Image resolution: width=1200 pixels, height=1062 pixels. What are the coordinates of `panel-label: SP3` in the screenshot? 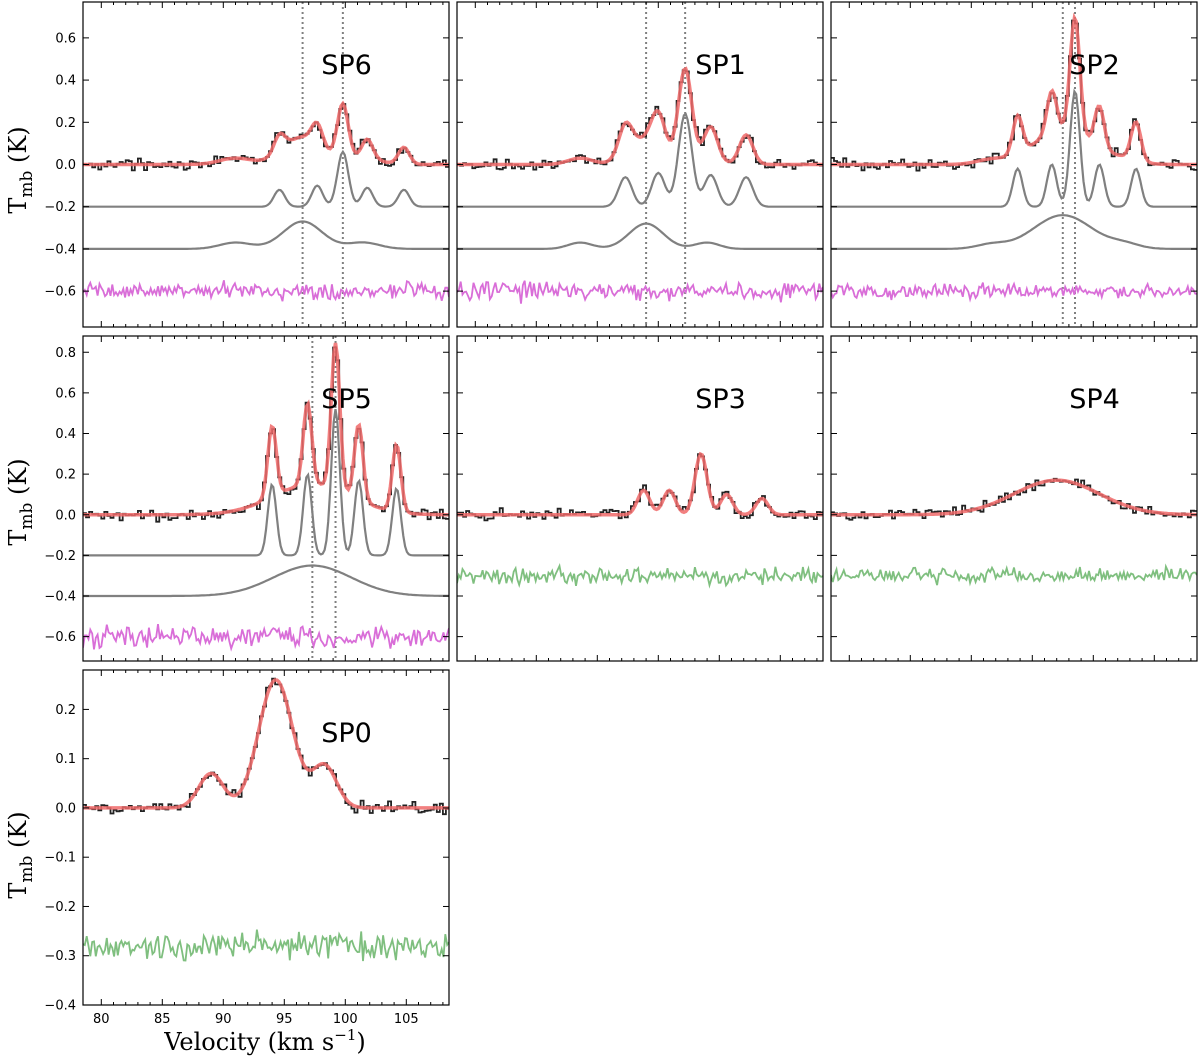 It's located at (720, 399).